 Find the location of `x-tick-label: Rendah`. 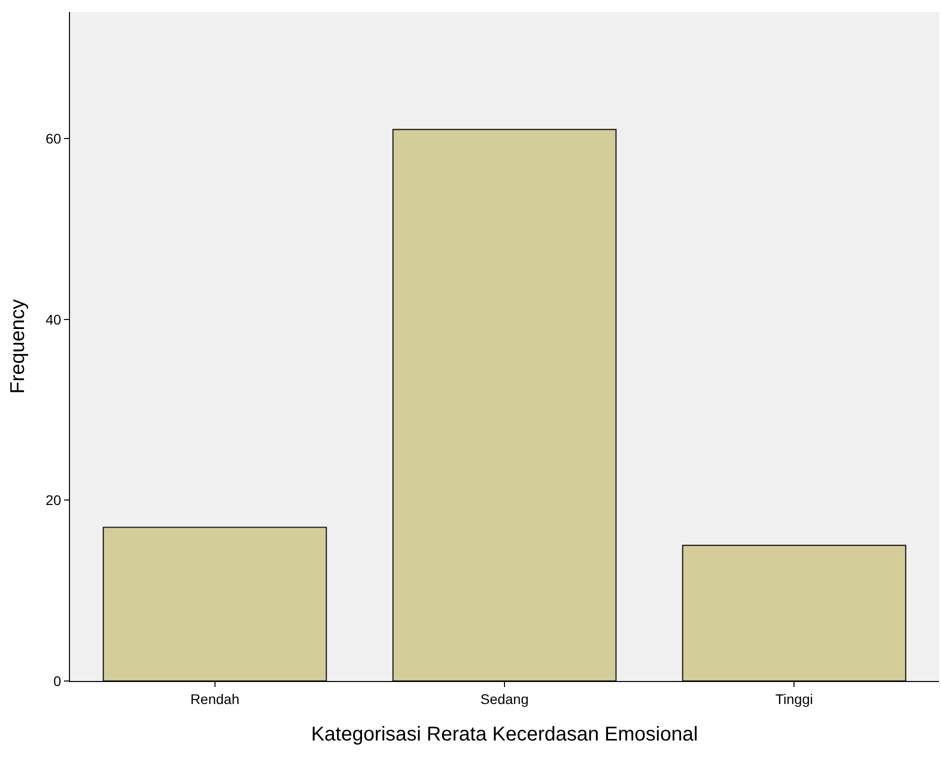

x-tick-label: Rendah is located at coordinates (215, 698).